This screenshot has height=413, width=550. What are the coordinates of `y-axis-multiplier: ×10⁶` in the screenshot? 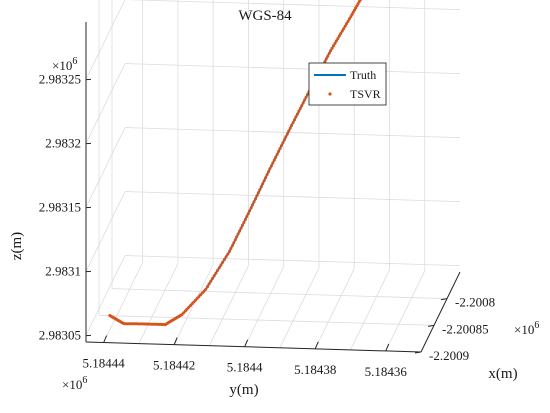 It's located at (74, 383).